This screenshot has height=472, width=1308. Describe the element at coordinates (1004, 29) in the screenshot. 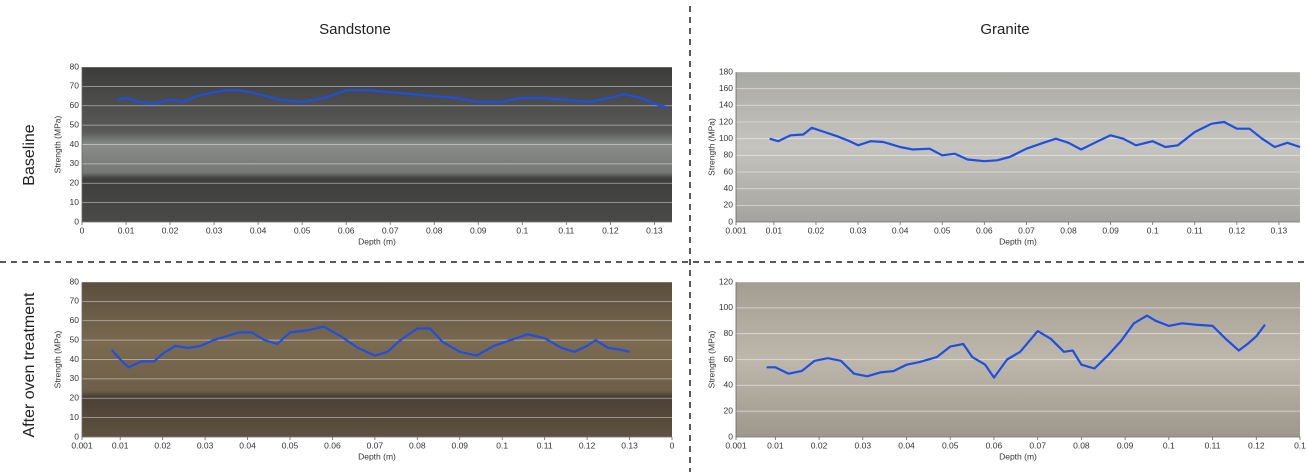

I see `column-header: Granite` at that location.